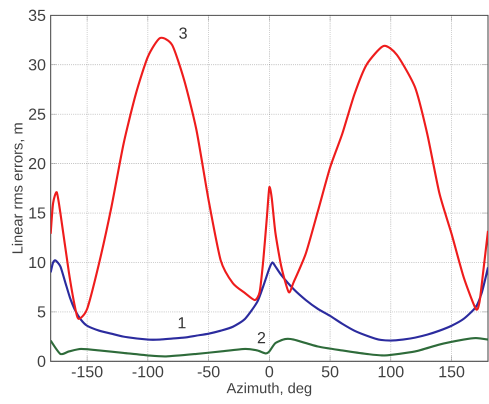  Describe the element at coordinates (269, 389) in the screenshot. I see `x-axis-title: Azimuth, deg` at that location.